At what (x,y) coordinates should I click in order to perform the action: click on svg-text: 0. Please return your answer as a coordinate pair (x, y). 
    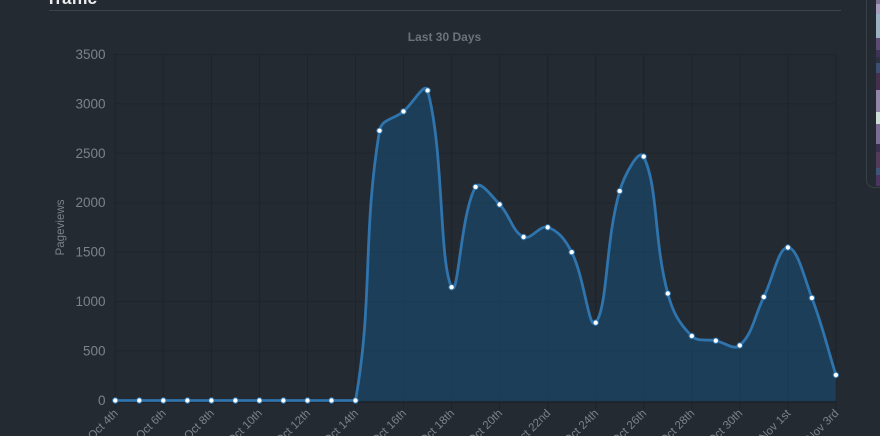
    Looking at the image, I should click on (102, 400).